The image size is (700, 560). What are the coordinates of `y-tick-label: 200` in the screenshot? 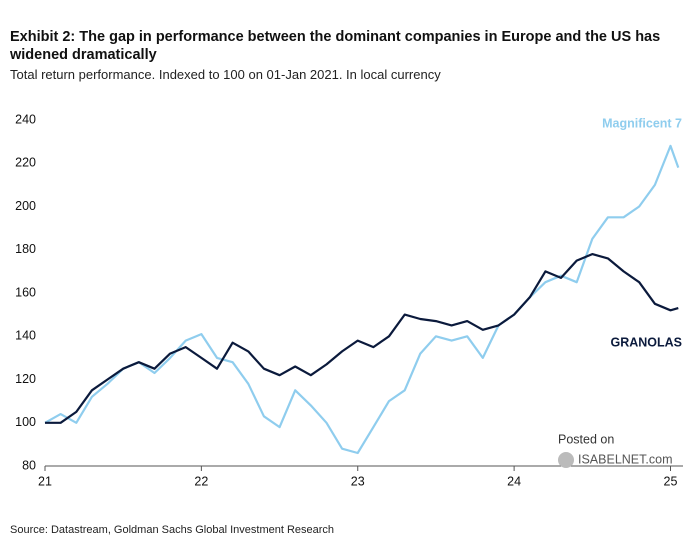 It's located at (25, 206).